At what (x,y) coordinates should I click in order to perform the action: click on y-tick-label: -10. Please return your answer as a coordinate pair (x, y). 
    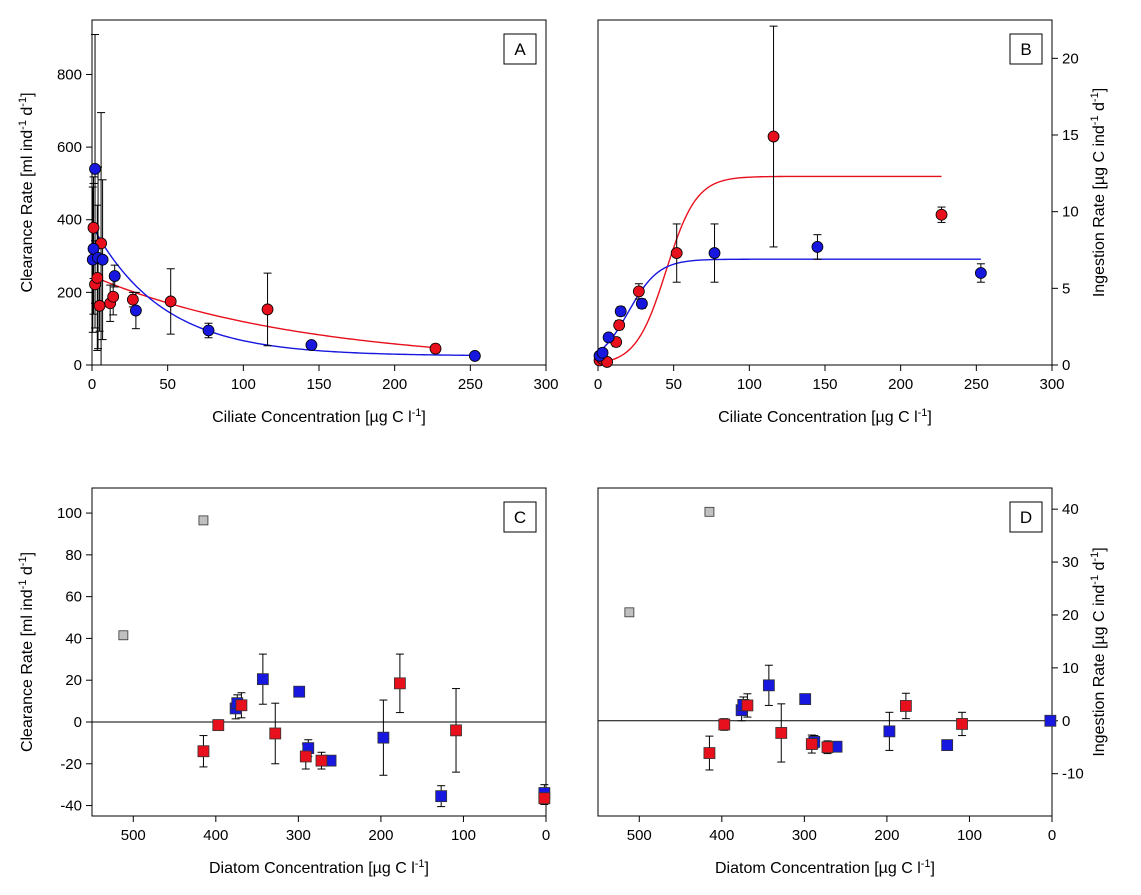
    Looking at the image, I should click on (1073, 774).